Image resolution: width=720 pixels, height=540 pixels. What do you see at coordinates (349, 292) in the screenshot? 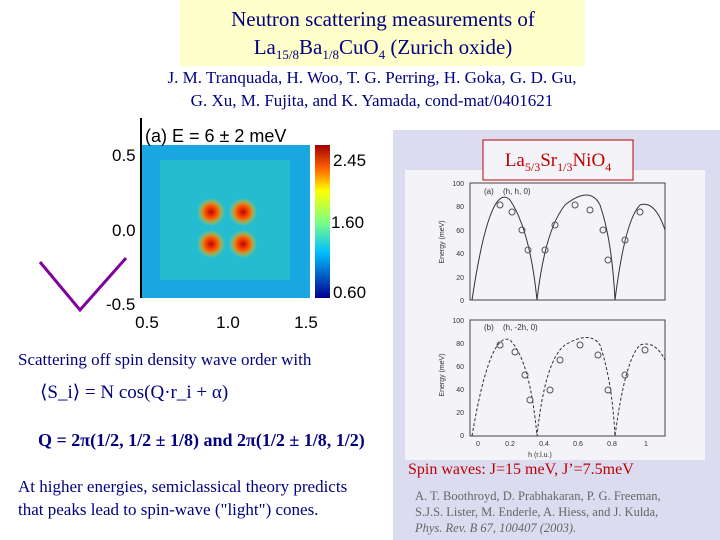
I see `colorbar-label: 0.60` at bounding box center [349, 292].